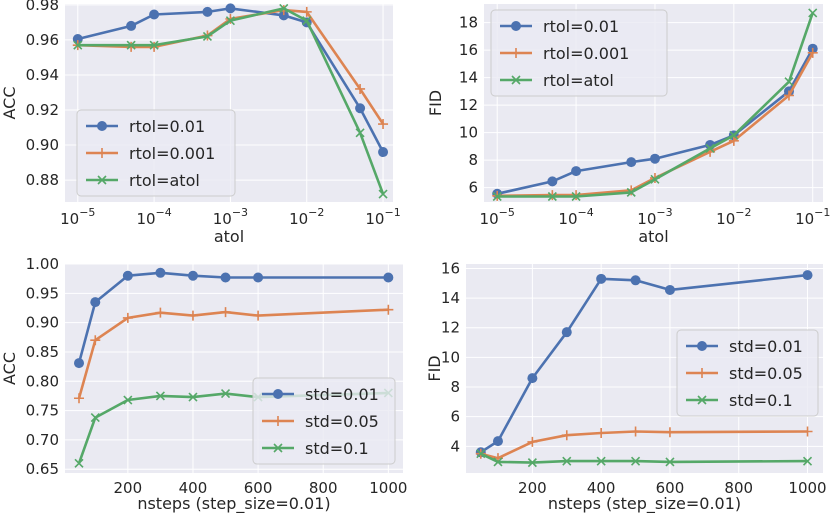 The height and width of the screenshot is (519, 830). What do you see at coordinates (42, 110) in the screenshot?
I see `y-tick-label: 0.92` at bounding box center [42, 110].